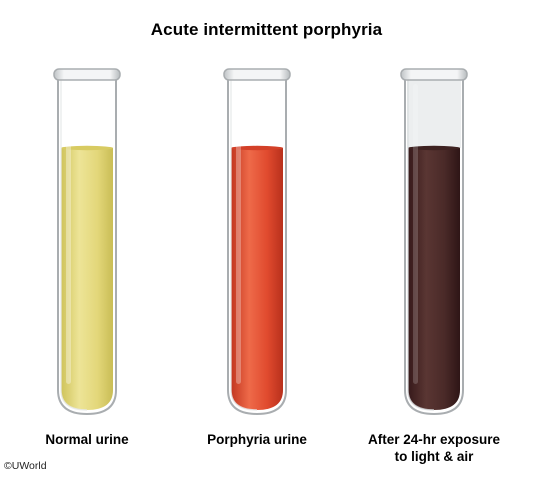  I want to click on label-porphyria-urine-line-1: Porphyria urine, so click(257, 439).